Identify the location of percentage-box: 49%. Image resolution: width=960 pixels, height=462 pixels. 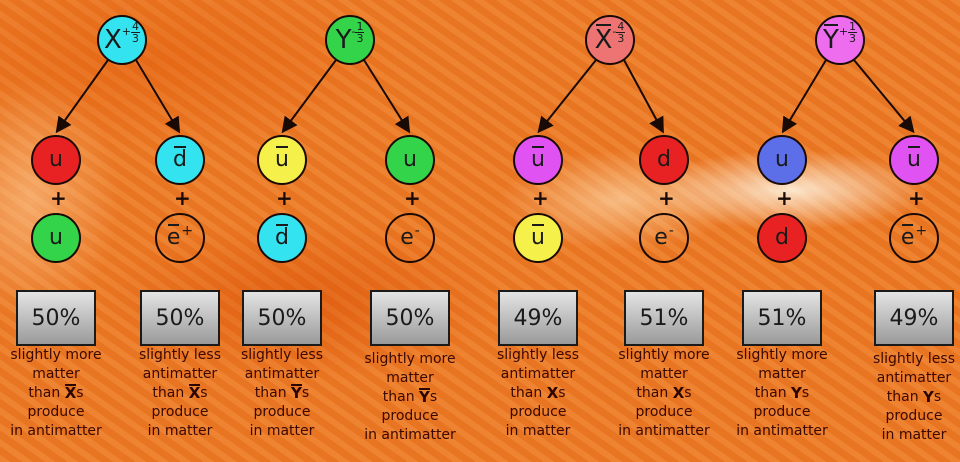
(538, 318).